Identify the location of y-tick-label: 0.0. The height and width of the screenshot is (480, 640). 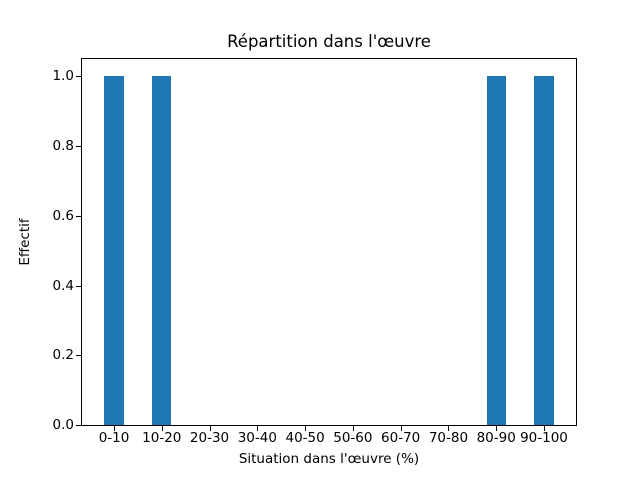
(63, 425).